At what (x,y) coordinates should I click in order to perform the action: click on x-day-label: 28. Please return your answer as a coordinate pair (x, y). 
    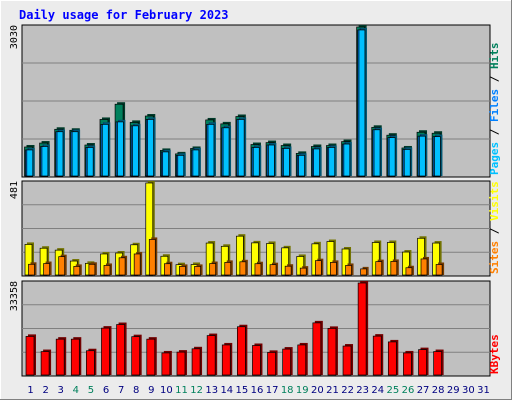
    Looking at the image, I should click on (438, 390).